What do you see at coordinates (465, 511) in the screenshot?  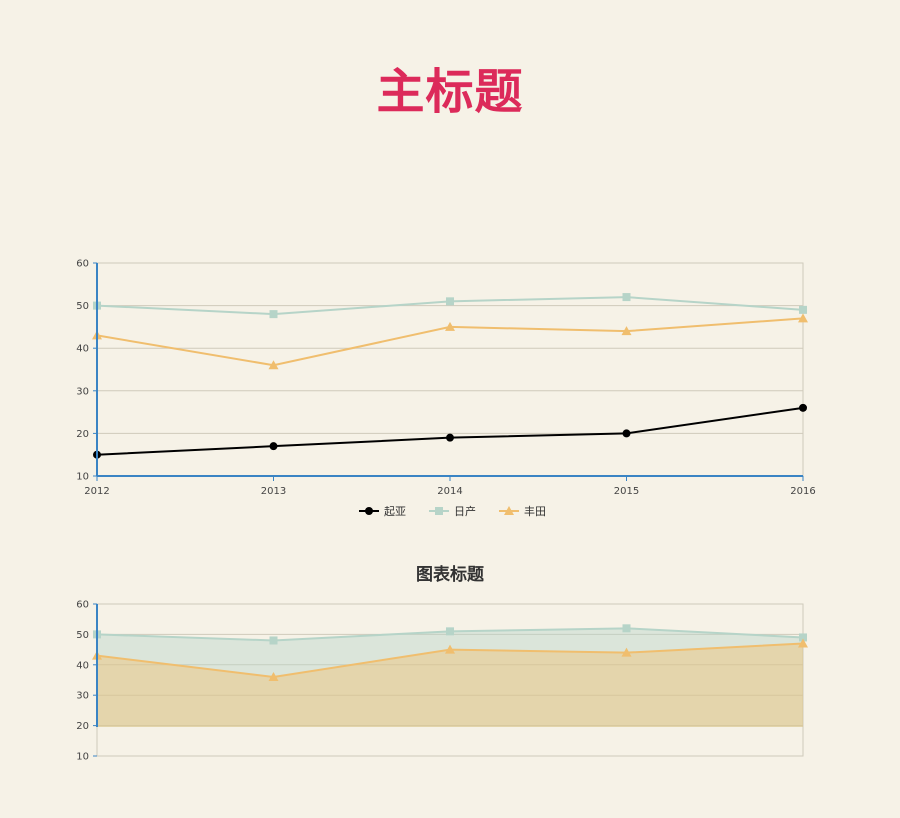 I see `legend-label: 日产` at bounding box center [465, 511].